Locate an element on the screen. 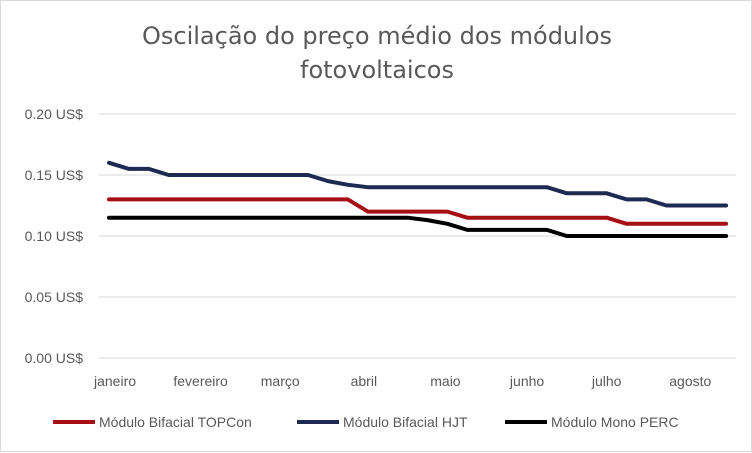 The width and height of the screenshot is (752, 453). chart-title-line-2: fotovoltaicos is located at coordinates (377, 70).